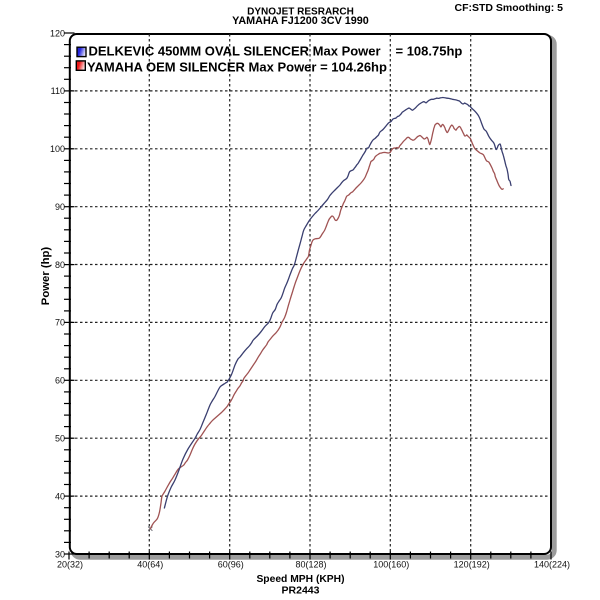 This screenshot has width=600, height=600. Describe the element at coordinates (300, 12) in the screenshot. I see `svg-text: DYNOJET RESRARCH` at that location.